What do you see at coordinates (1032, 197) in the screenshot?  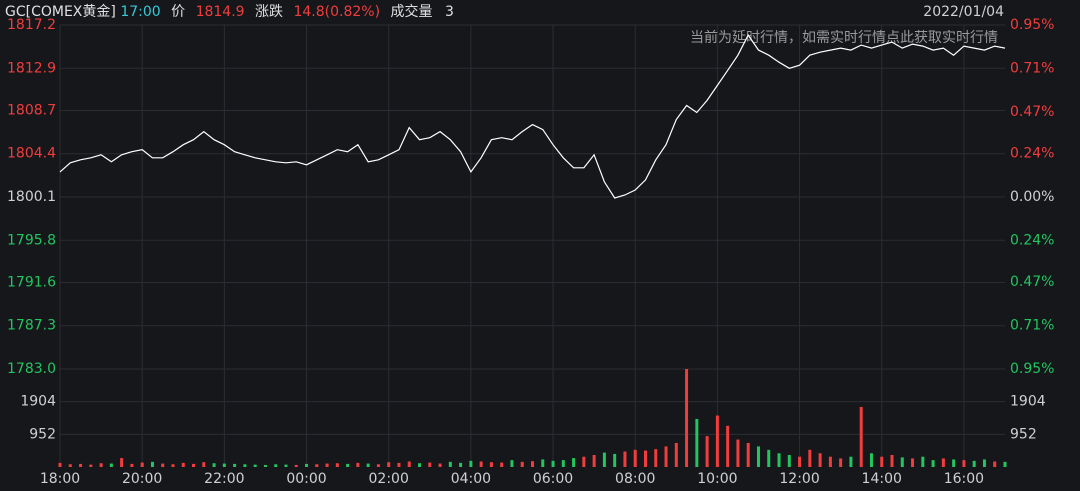 I see `y2-tick-label: 0.00%` at bounding box center [1032, 197].